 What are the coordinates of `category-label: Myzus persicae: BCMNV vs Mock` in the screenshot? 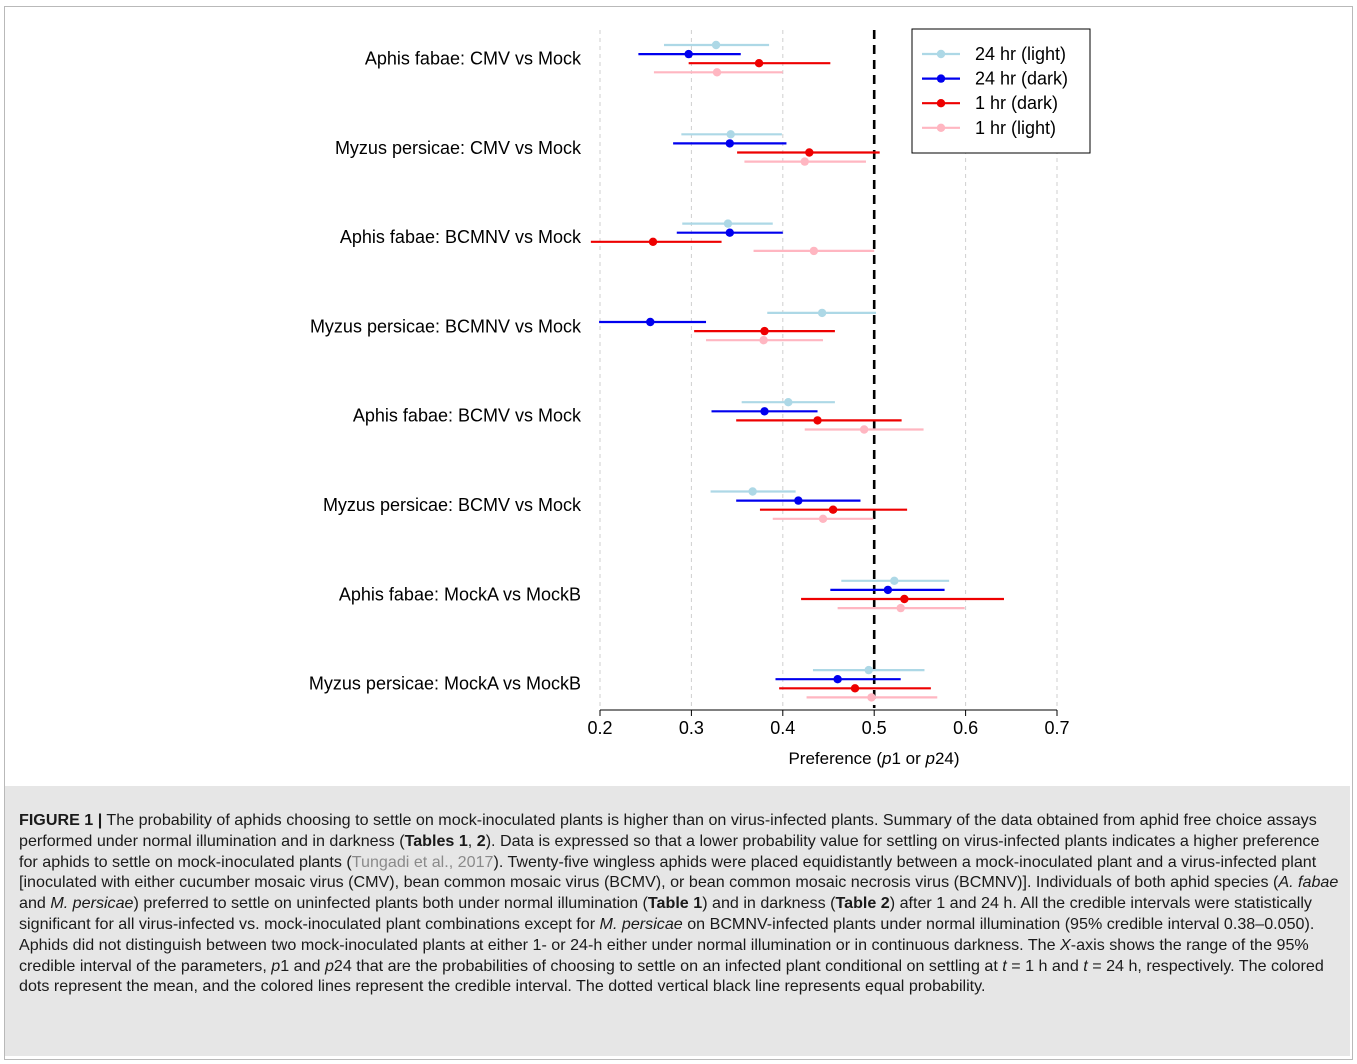 It's located at (446, 326).